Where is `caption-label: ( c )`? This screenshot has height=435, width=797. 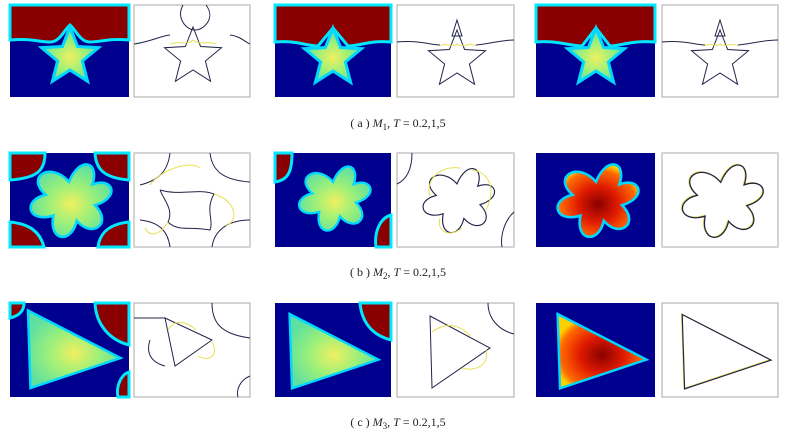
caption-label: ( c ) is located at coordinates (359, 422).